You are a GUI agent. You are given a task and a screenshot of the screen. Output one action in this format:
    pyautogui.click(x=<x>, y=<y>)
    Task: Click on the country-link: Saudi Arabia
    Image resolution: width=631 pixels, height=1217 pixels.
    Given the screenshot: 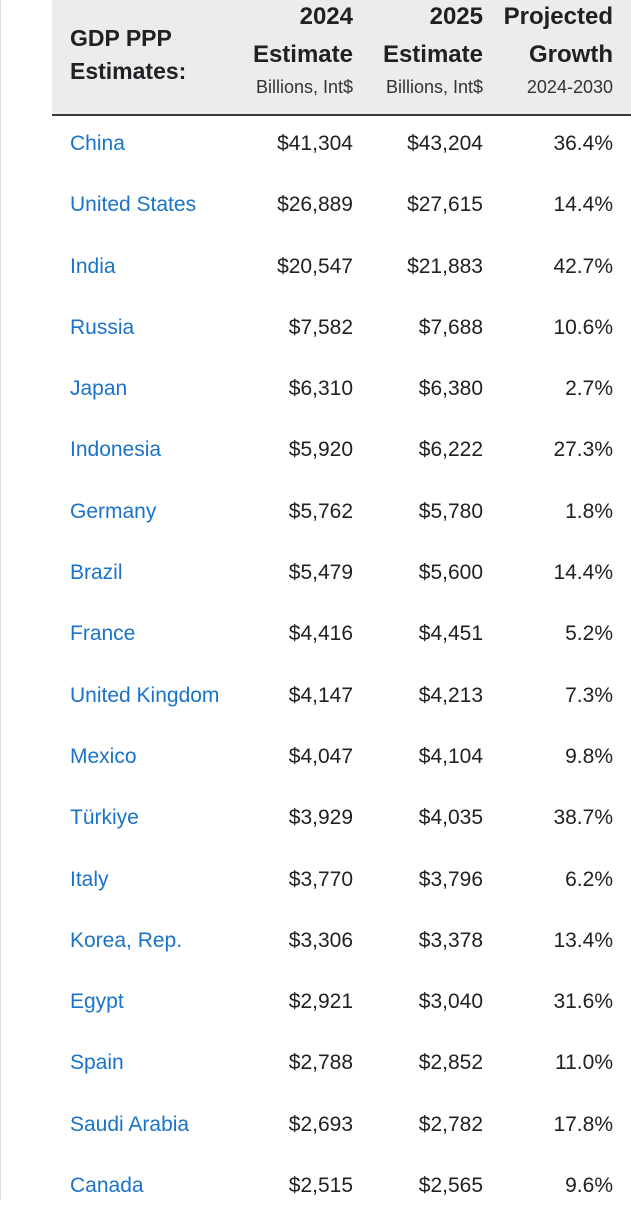 What is the action you would take?
    pyautogui.click(x=130, y=1124)
    